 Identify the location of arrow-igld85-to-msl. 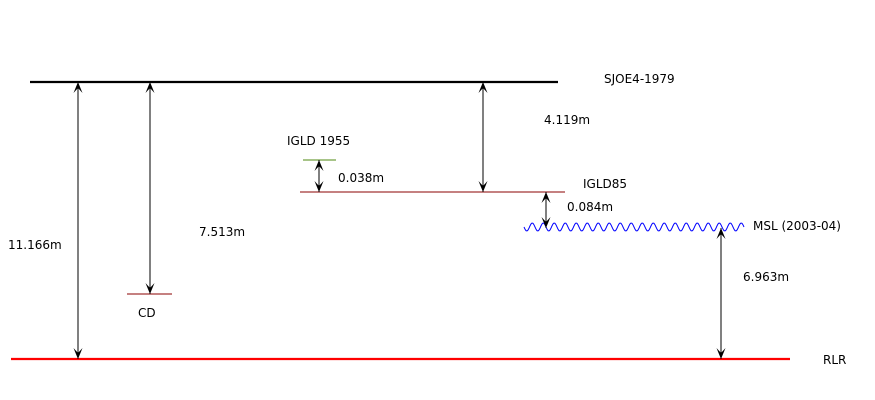
(546, 210).